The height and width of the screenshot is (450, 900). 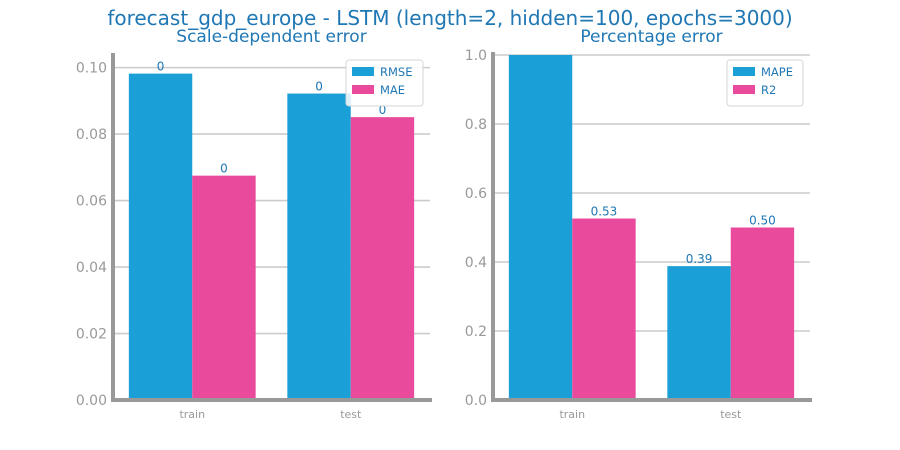 I want to click on y-tick-label: 0.04, so click(x=91, y=268).